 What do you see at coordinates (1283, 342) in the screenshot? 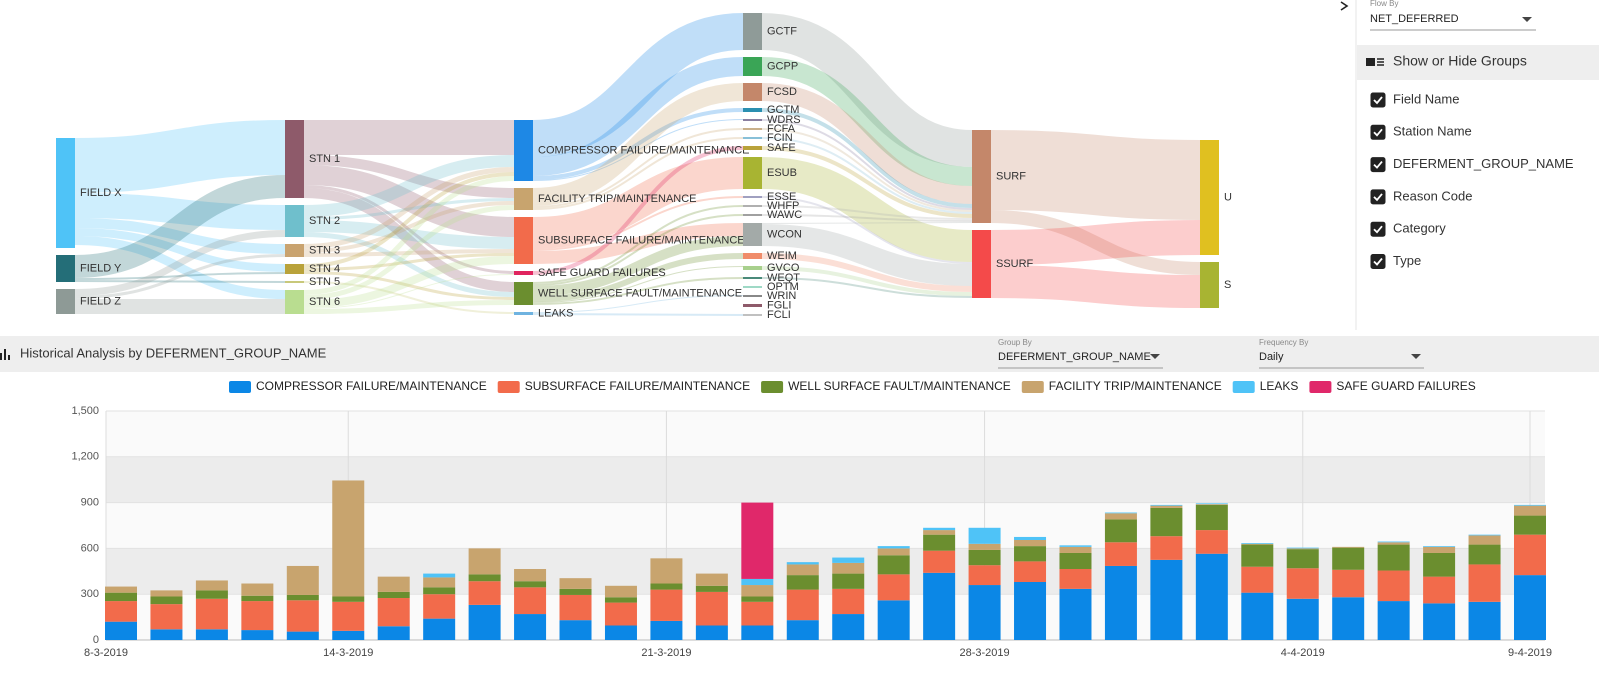
I see `frequency-by-label: Frequency By` at bounding box center [1283, 342].